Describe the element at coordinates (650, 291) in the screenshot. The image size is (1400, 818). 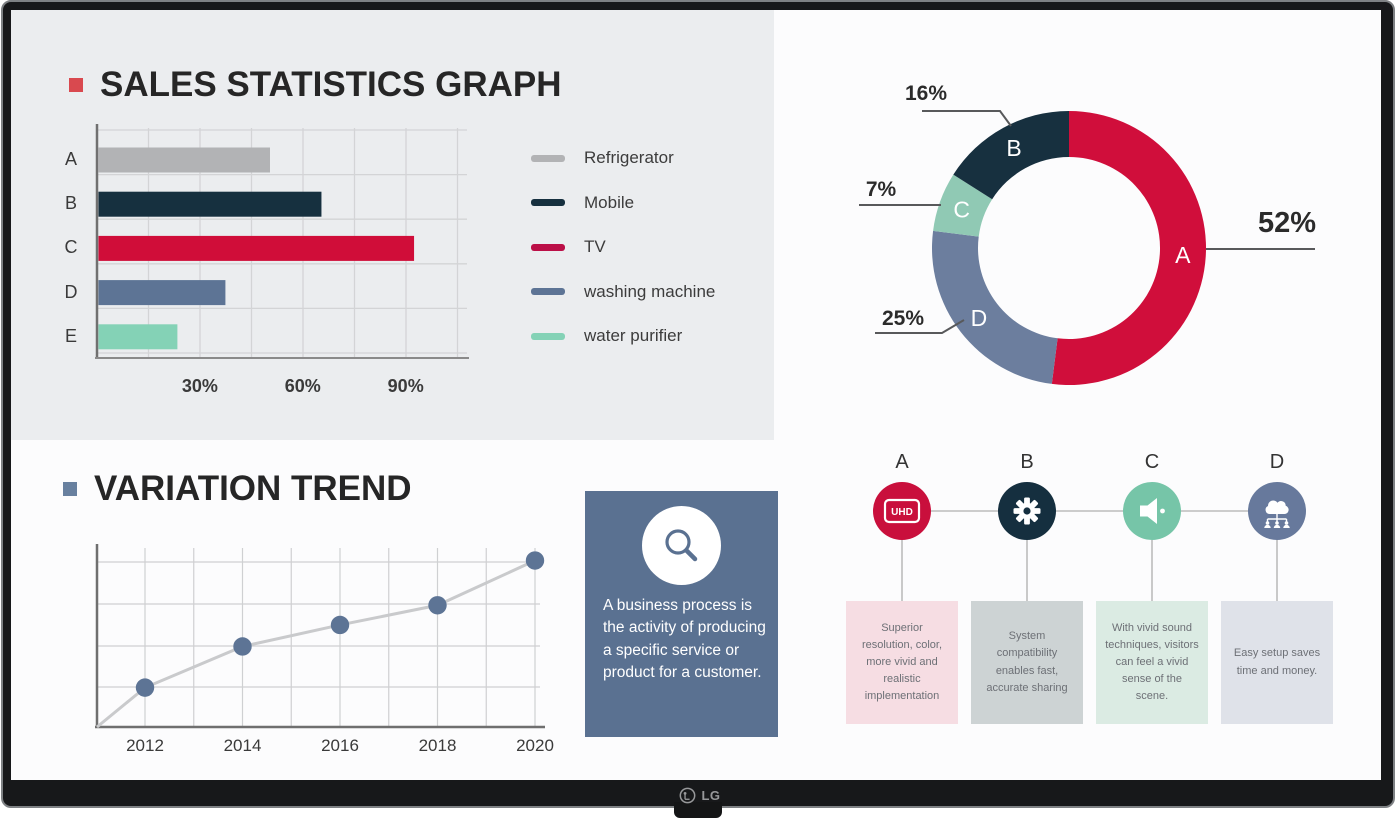
I see `legend-label: washing machine` at that location.